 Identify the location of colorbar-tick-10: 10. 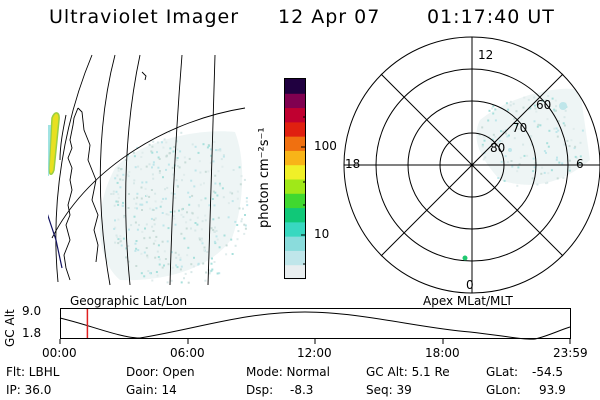
(322, 234).